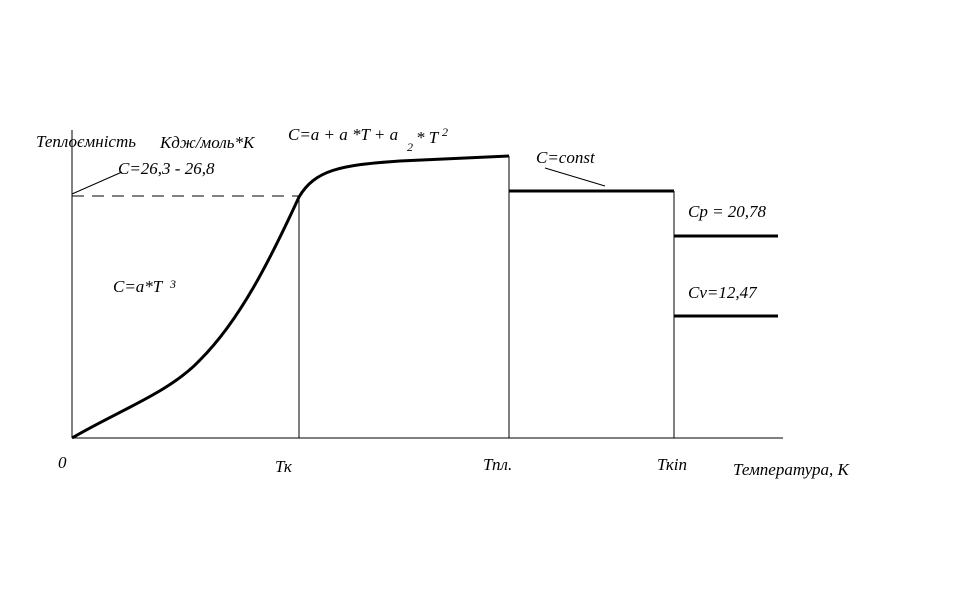 This screenshot has width=955, height=598. What do you see at coordinates (445, 132) in the screenshot?
I see `superscript: 2` at bounding box center [445, 132].